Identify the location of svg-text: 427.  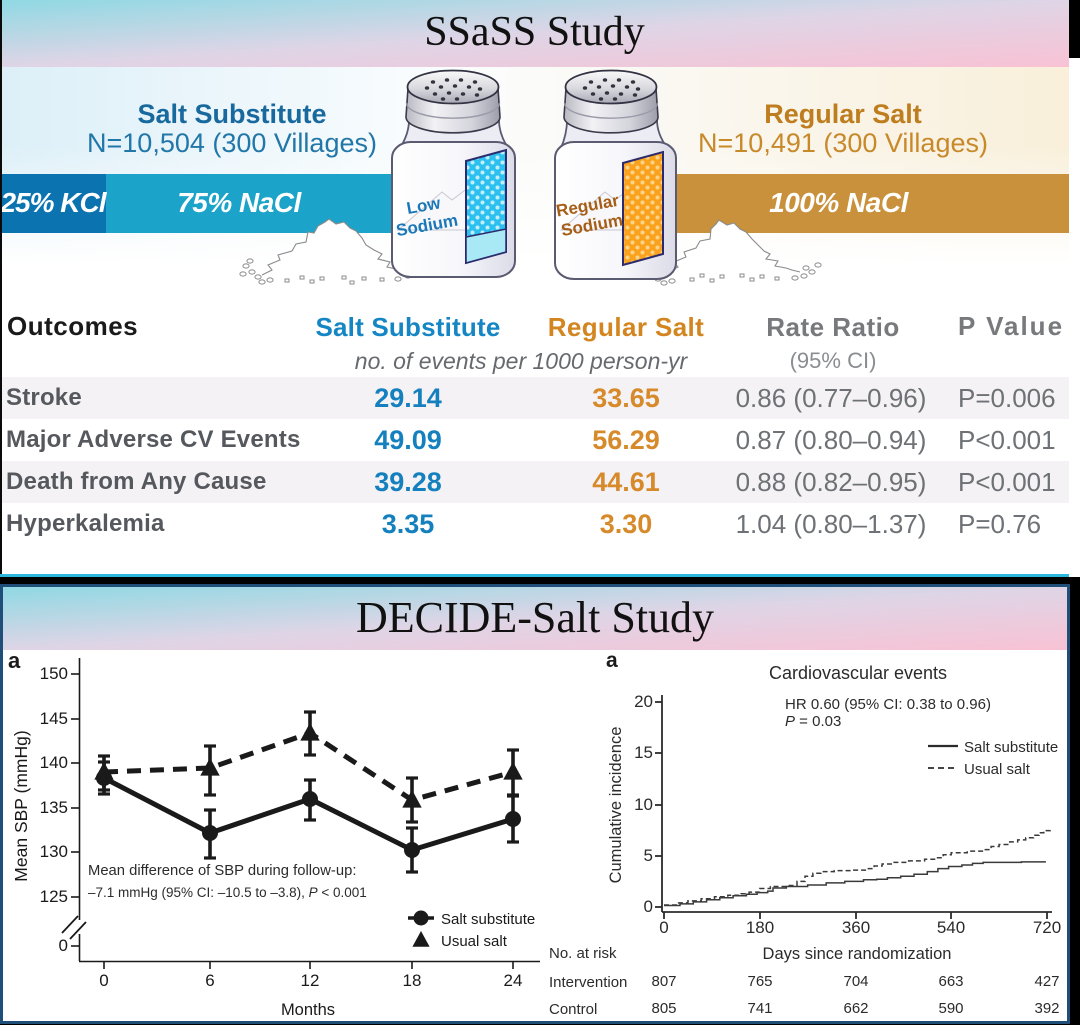
(1046, 981).